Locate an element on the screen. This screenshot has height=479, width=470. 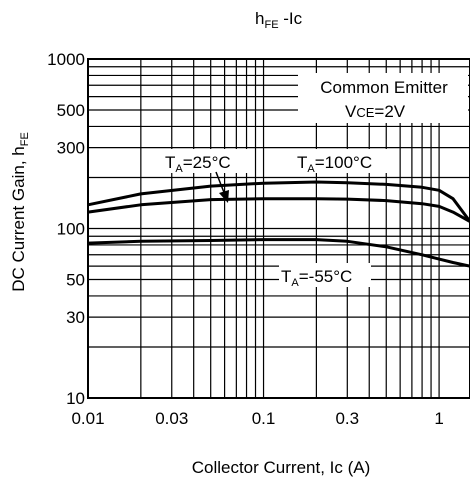
label-ta-25: TA=25°C is located at coordinates (198, 164).